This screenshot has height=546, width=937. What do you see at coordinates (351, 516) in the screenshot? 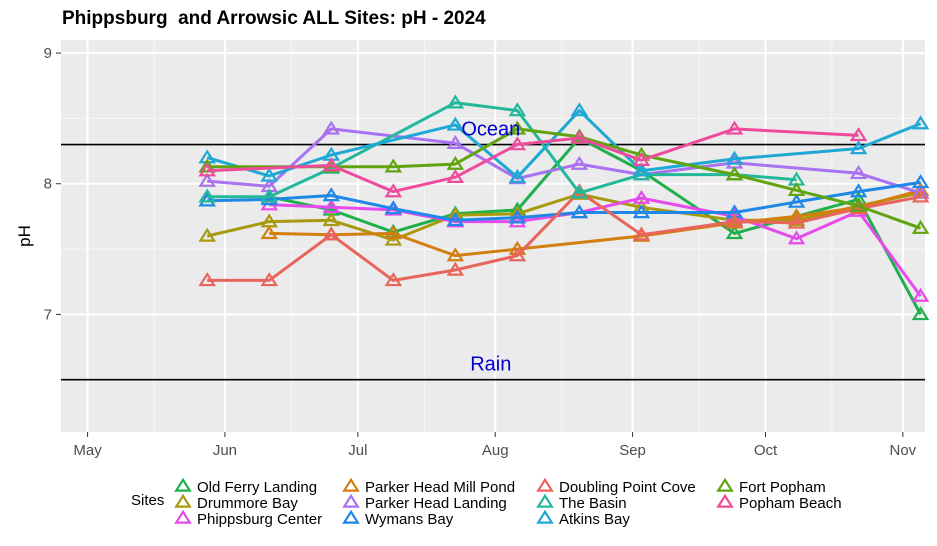
I see `legend-key-wymans-bay` at bounding box center [351, 516].